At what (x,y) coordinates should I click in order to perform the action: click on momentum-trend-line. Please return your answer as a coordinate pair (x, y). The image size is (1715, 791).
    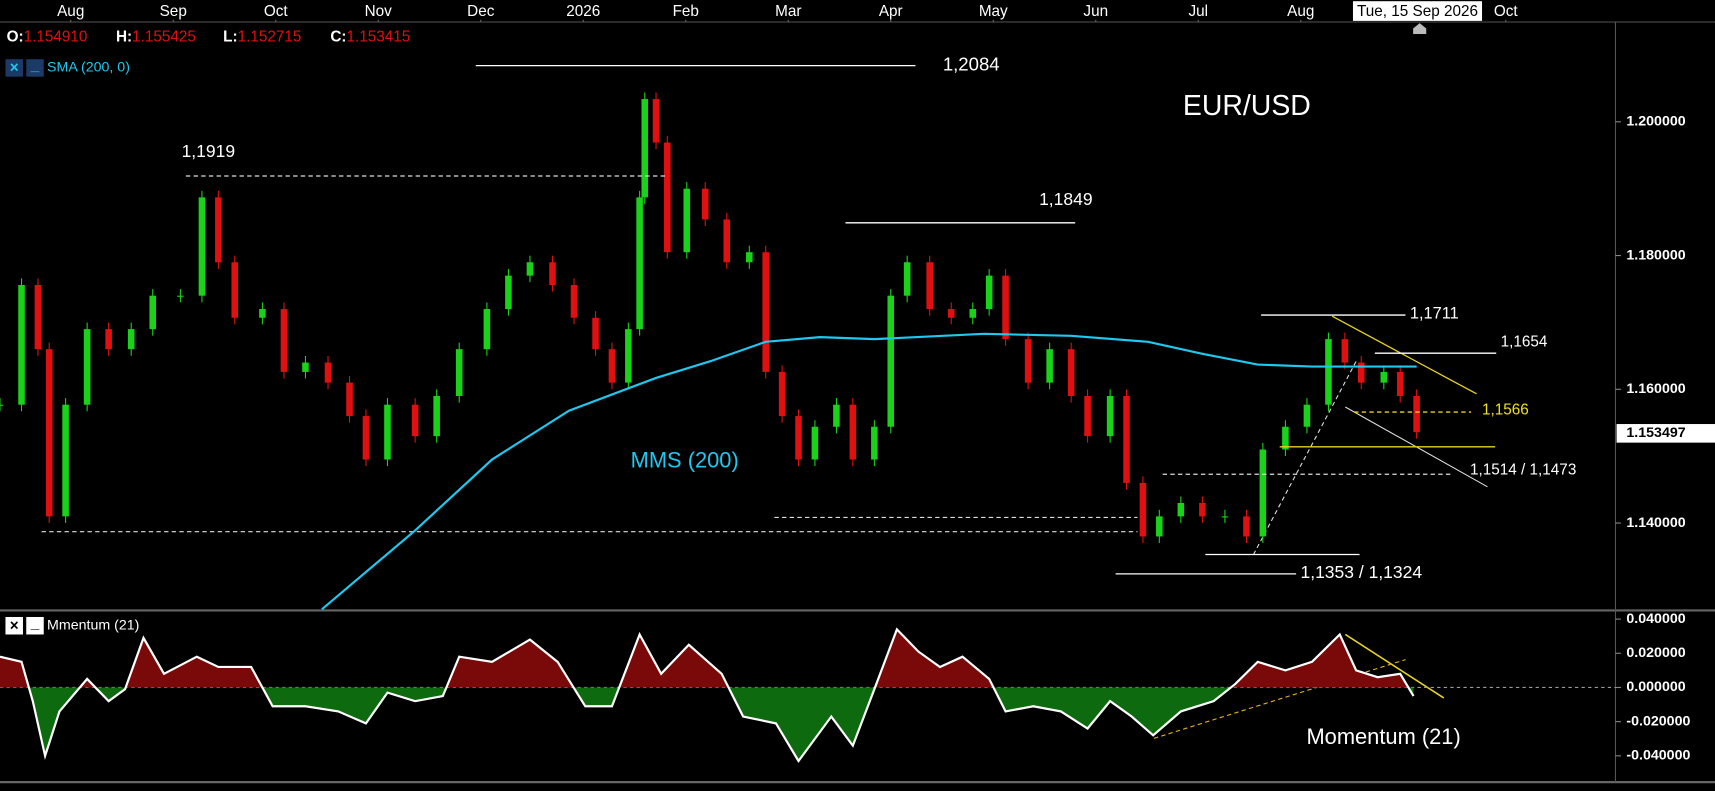
    Looking at the image, I should click on (1279, 699).